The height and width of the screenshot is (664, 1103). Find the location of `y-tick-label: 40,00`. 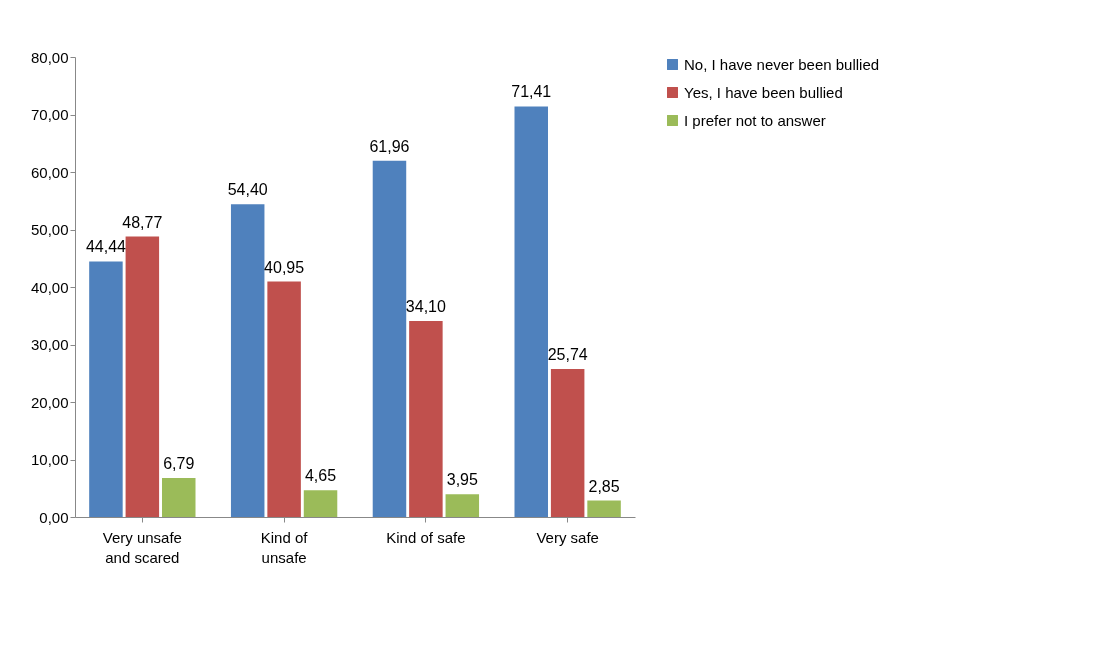

y-tick-label: 40,00 is located at coordinates (49, 287).